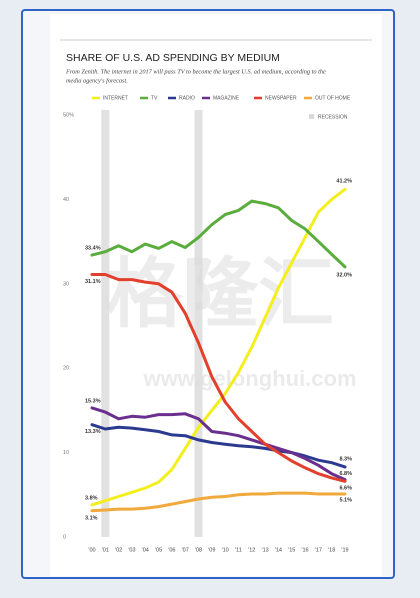 Image resolution: width=420 pixels, height=598 pixels. I want to click on x-tick-label: '00, so click(91, 550).